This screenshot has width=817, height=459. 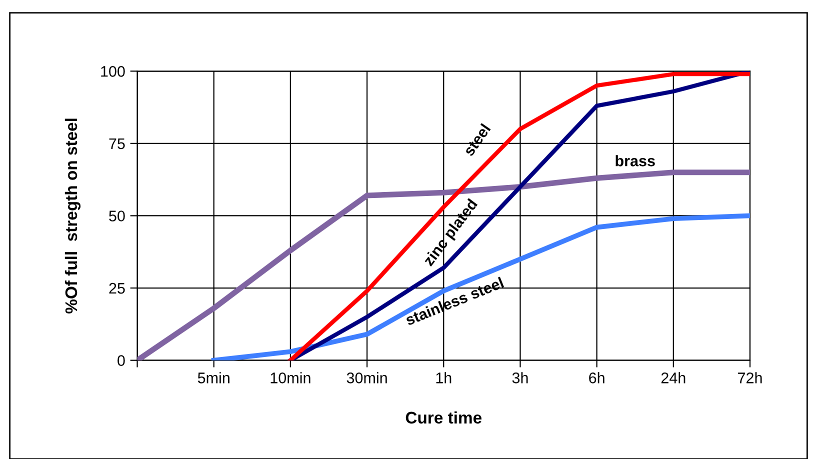 I want to click on series-label: brass, so click(x=635, y=160).